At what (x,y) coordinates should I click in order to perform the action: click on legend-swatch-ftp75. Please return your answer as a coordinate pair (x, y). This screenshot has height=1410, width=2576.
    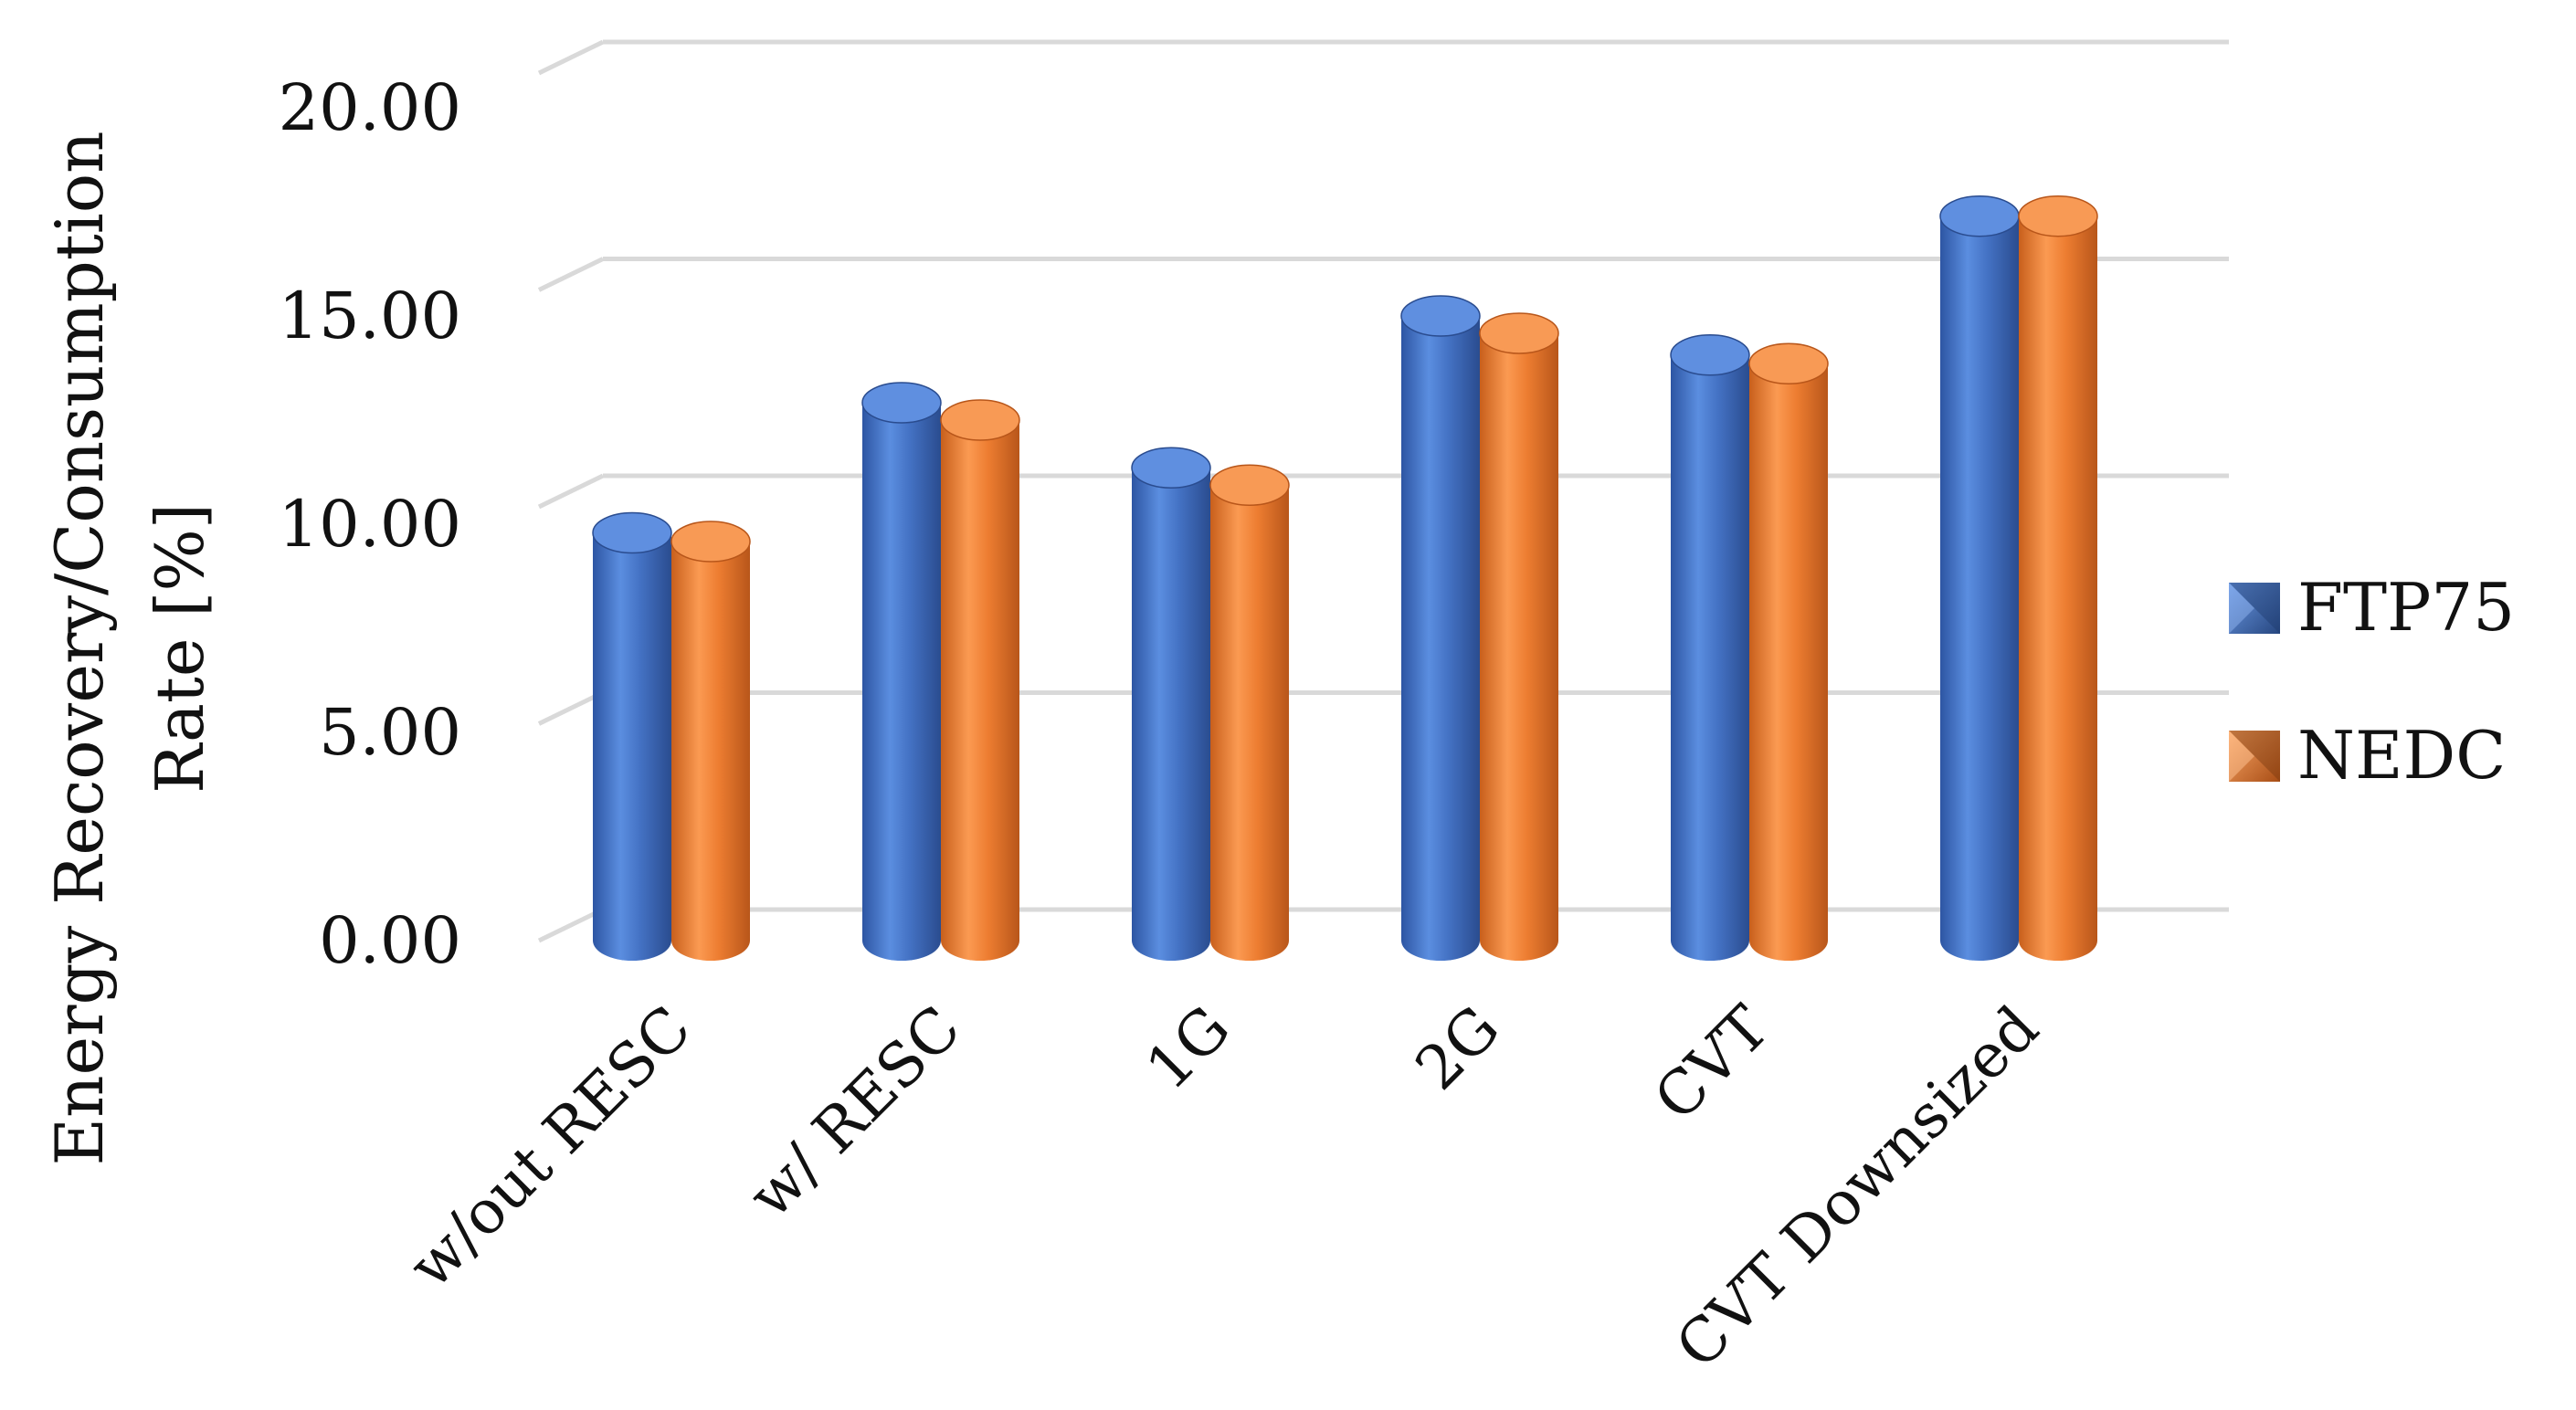
    Looking at the image, I should click on (2254, 609).